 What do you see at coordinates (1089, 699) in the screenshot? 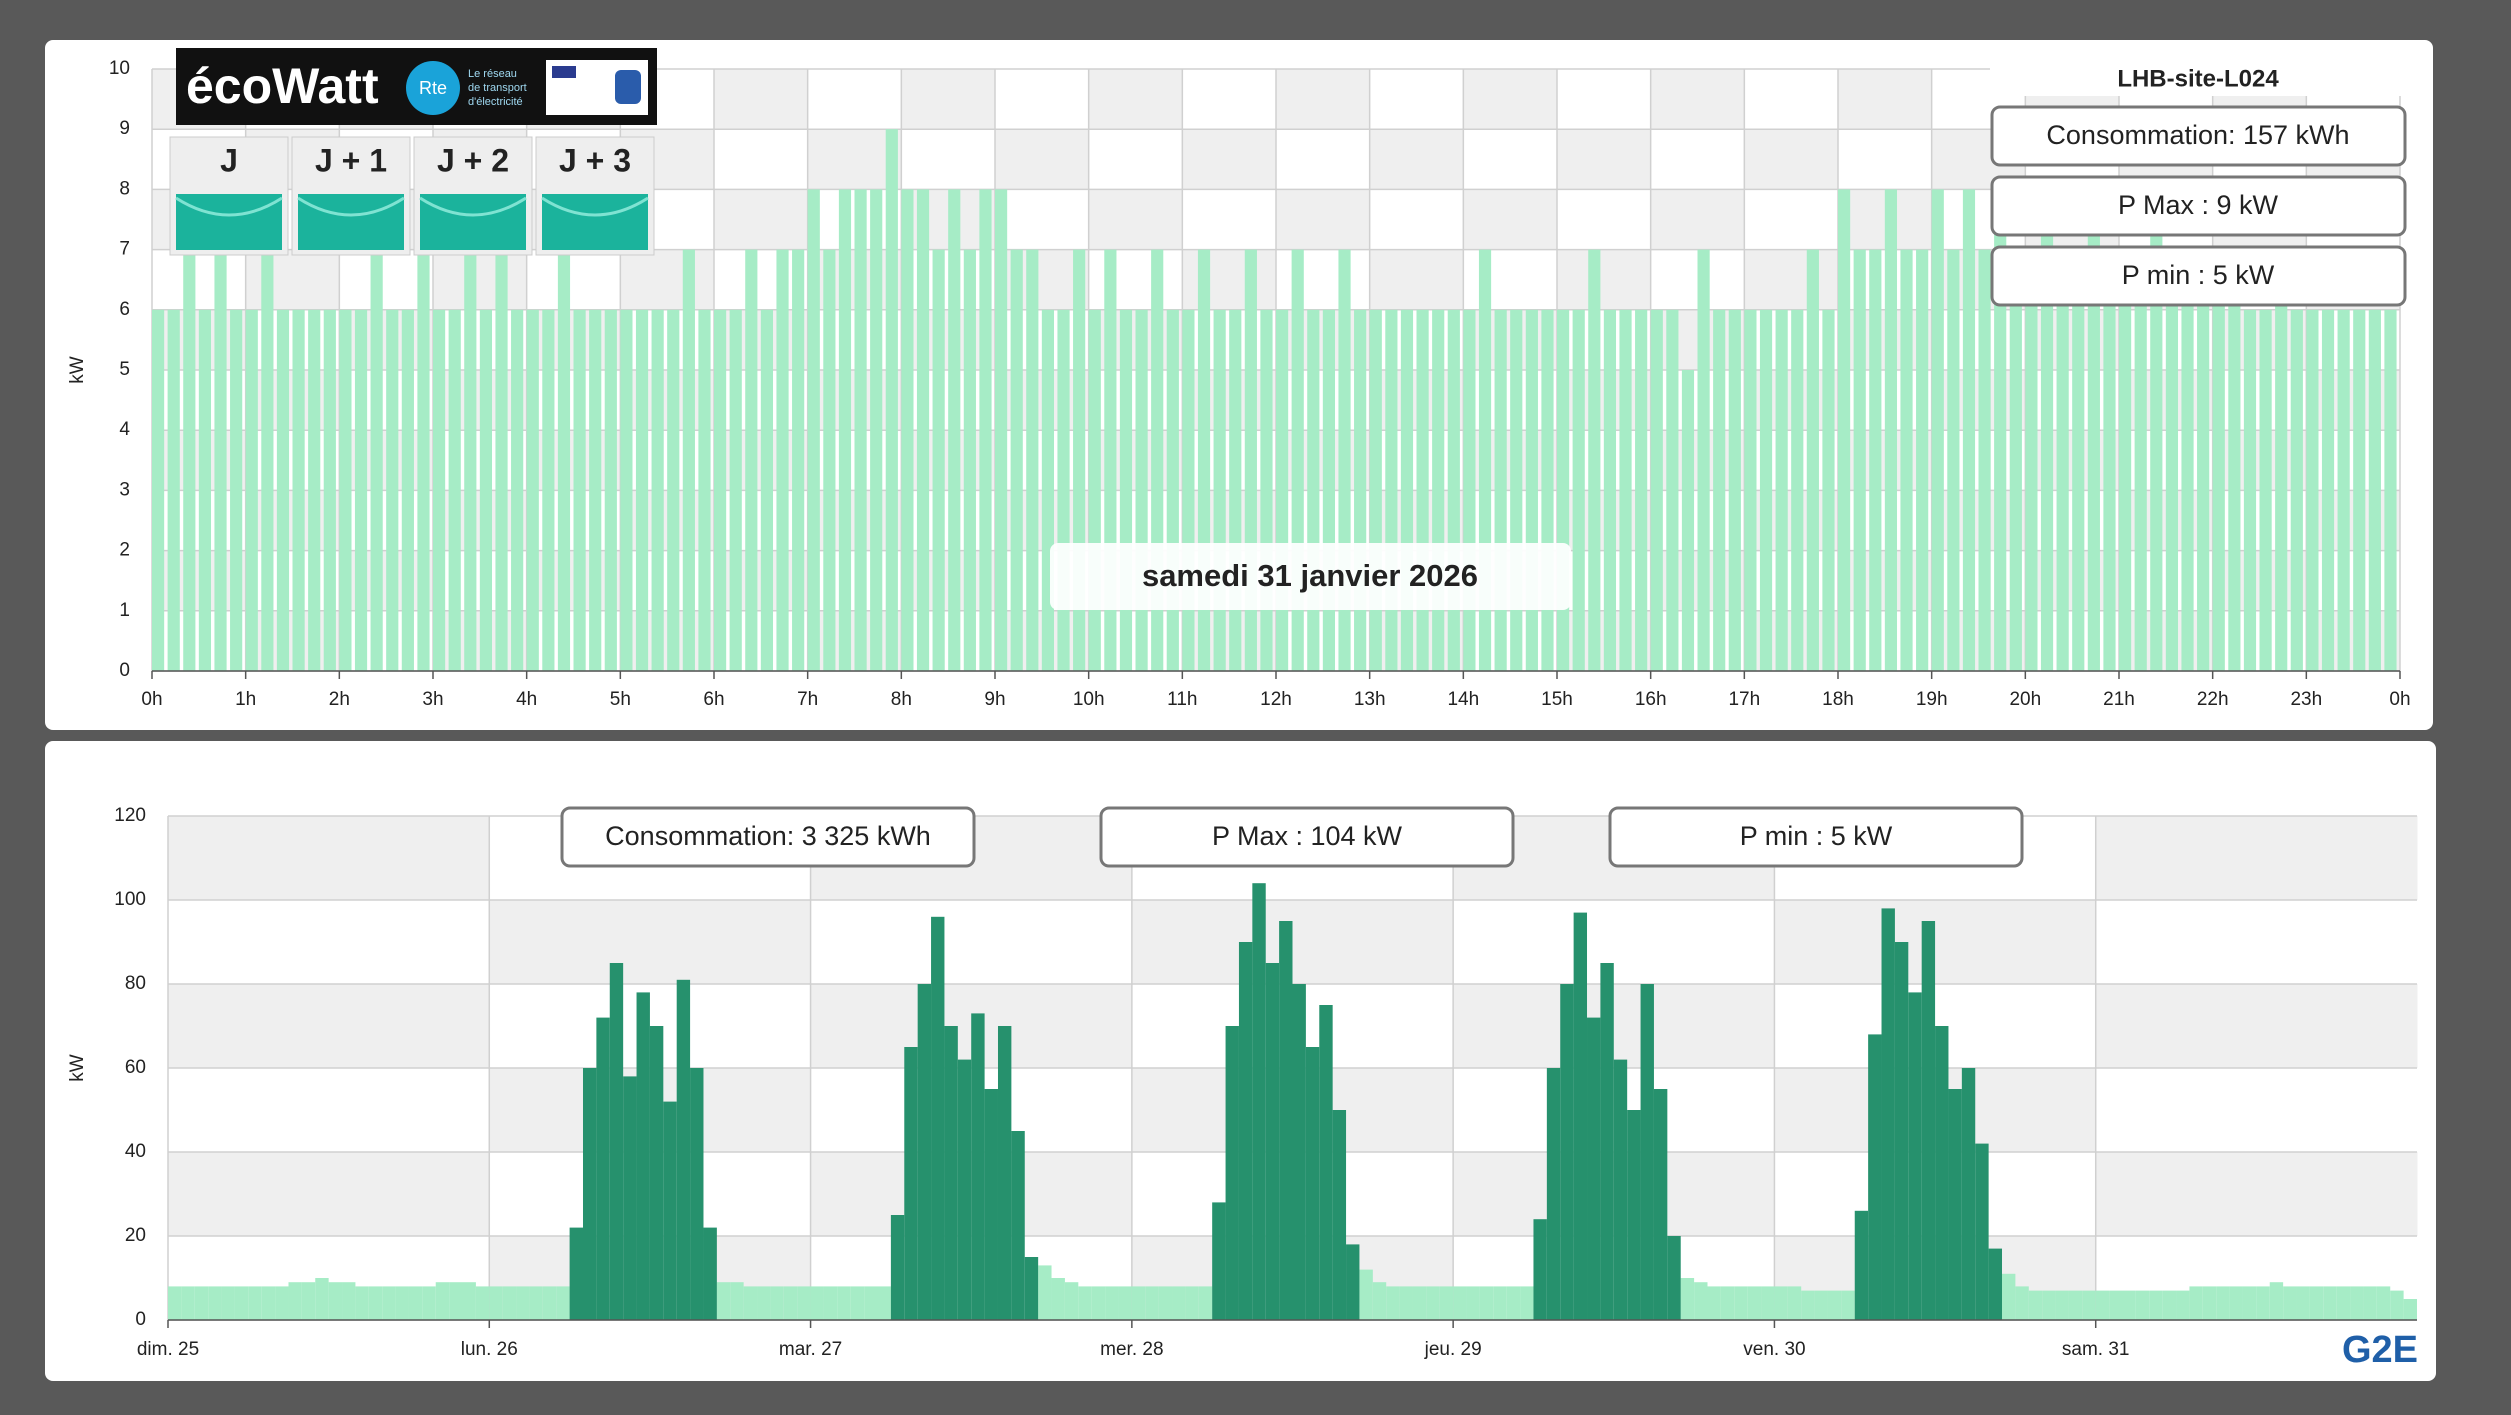
I see `x-tick-label: 10h` at bounding box center [1089, 699].